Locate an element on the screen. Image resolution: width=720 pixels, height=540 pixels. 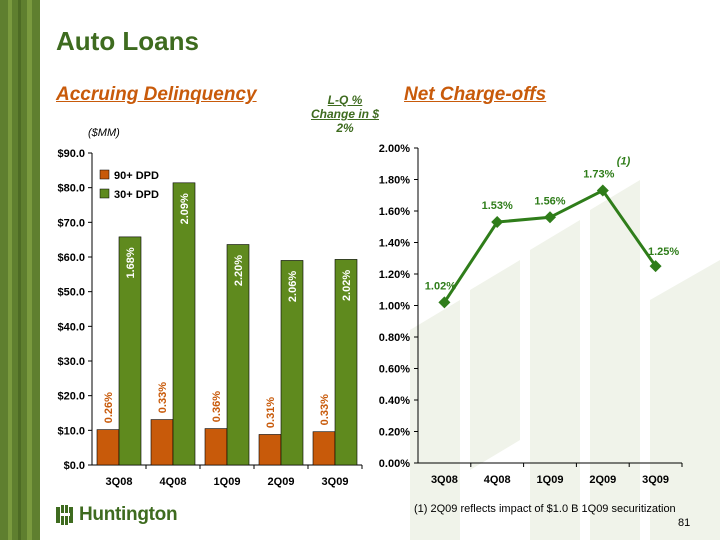
y-tick-label: $40.0 is located at coordinates (71, 327).